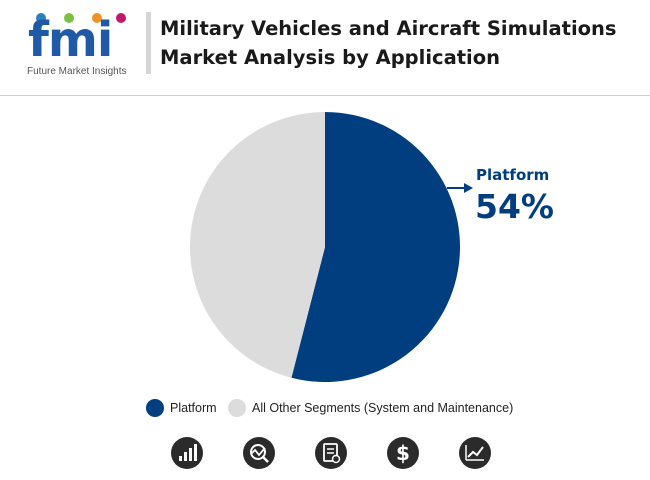 The width and height of the screenshot is (650, 480). I want to click on callout-arrowhead, so click(468, 188).